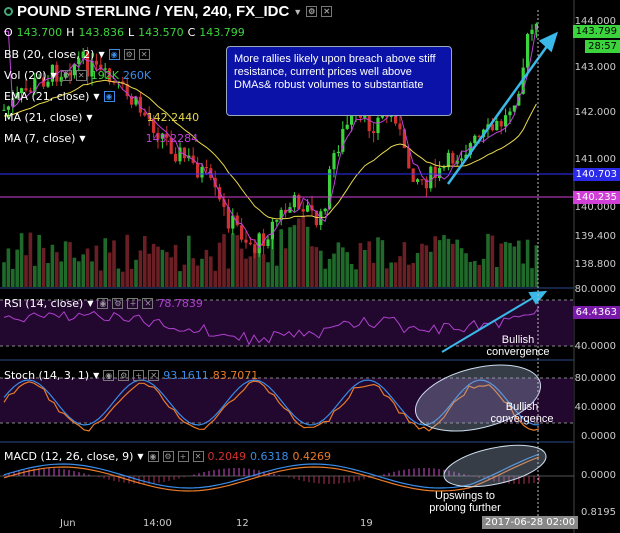 This screenshot has width=620, height=533. Describe the element at coordinates (312, 456) in the screenshot. I see `macd-value-signal: 0.4269` at that location.